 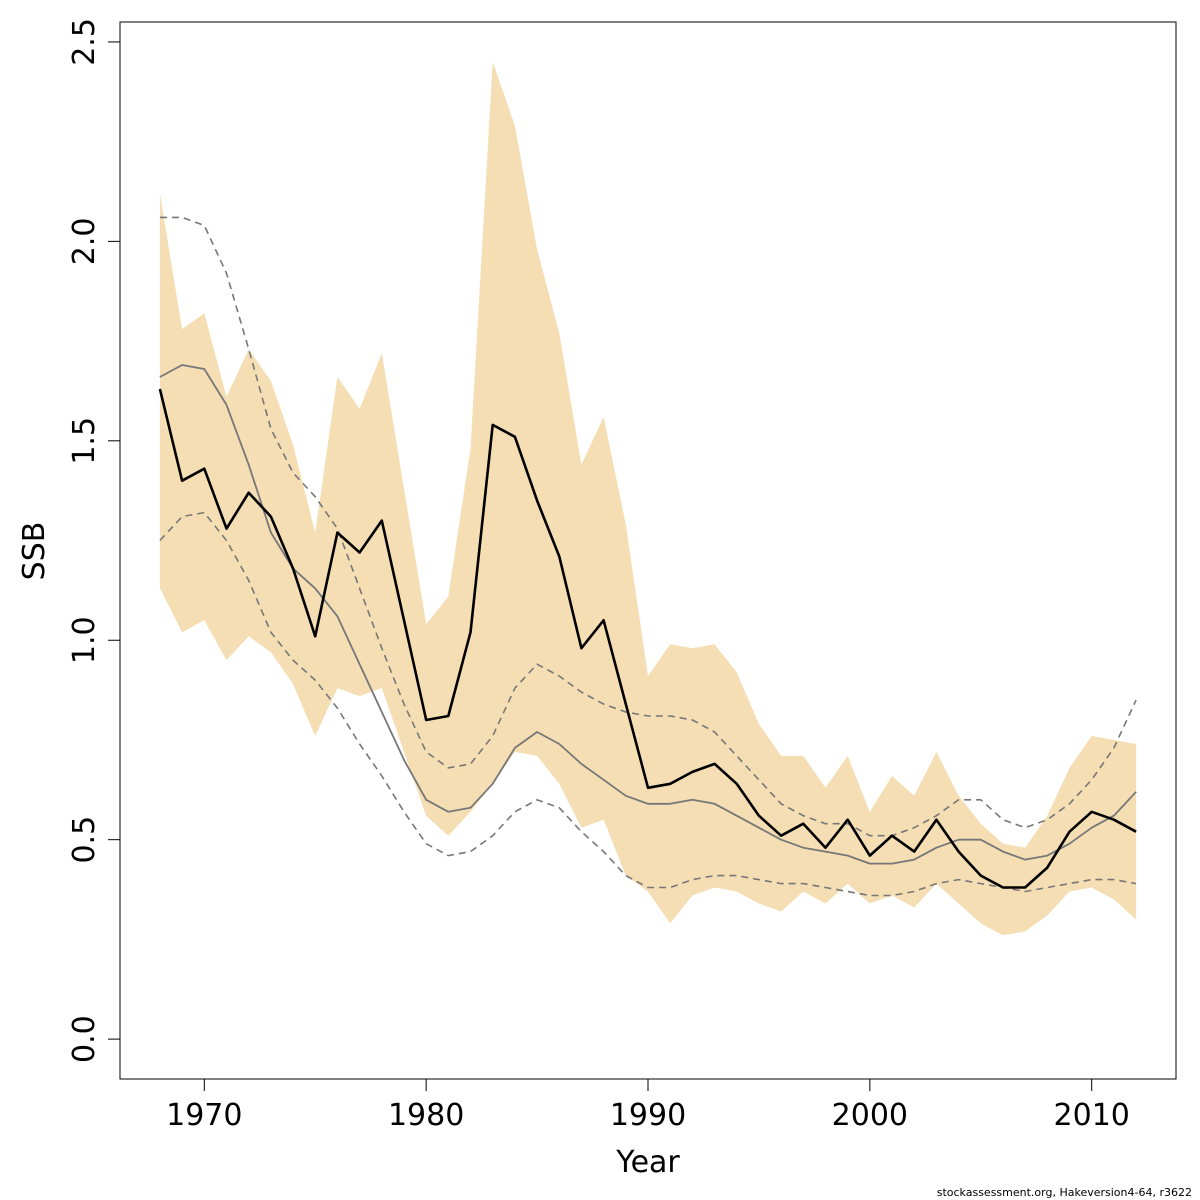 What do you see at coordinates (84, 640) in the screenshot?
I see `y-tick-label: 1.0` at bounding box center [84, 640].